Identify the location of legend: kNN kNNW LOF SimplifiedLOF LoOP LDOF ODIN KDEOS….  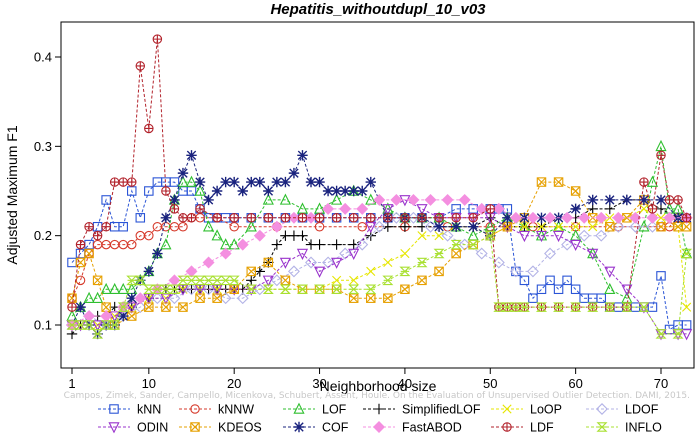
(380, 418).